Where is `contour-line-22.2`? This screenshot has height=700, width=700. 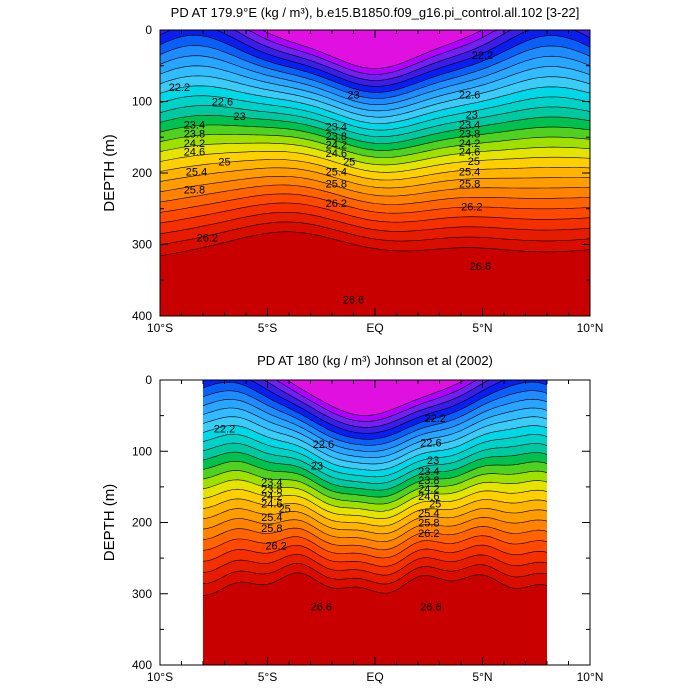
contour-line-22.2 is located at coordinates (375, 410).